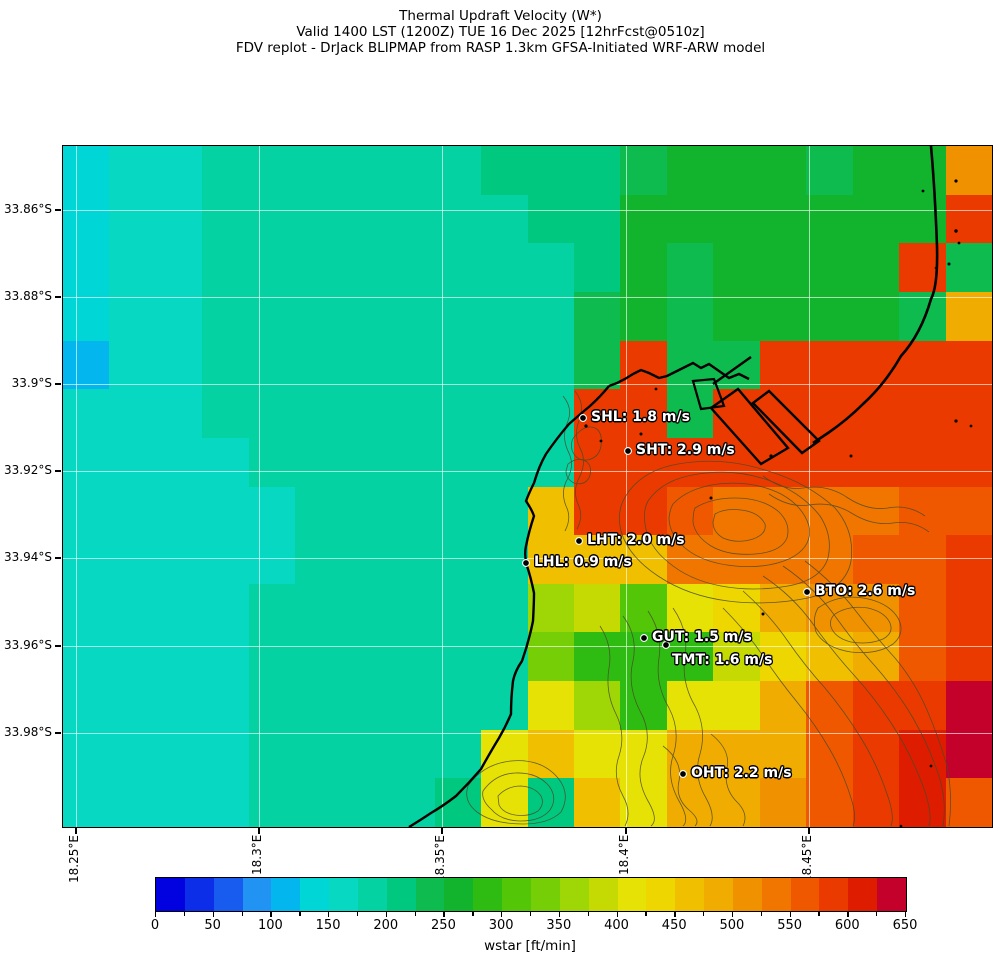 This screenshot has height=962, width=1001. Describe the element at coordinates (28, 645) in the screenshot. I see `y-tick-label: 33.96°S` at that location.